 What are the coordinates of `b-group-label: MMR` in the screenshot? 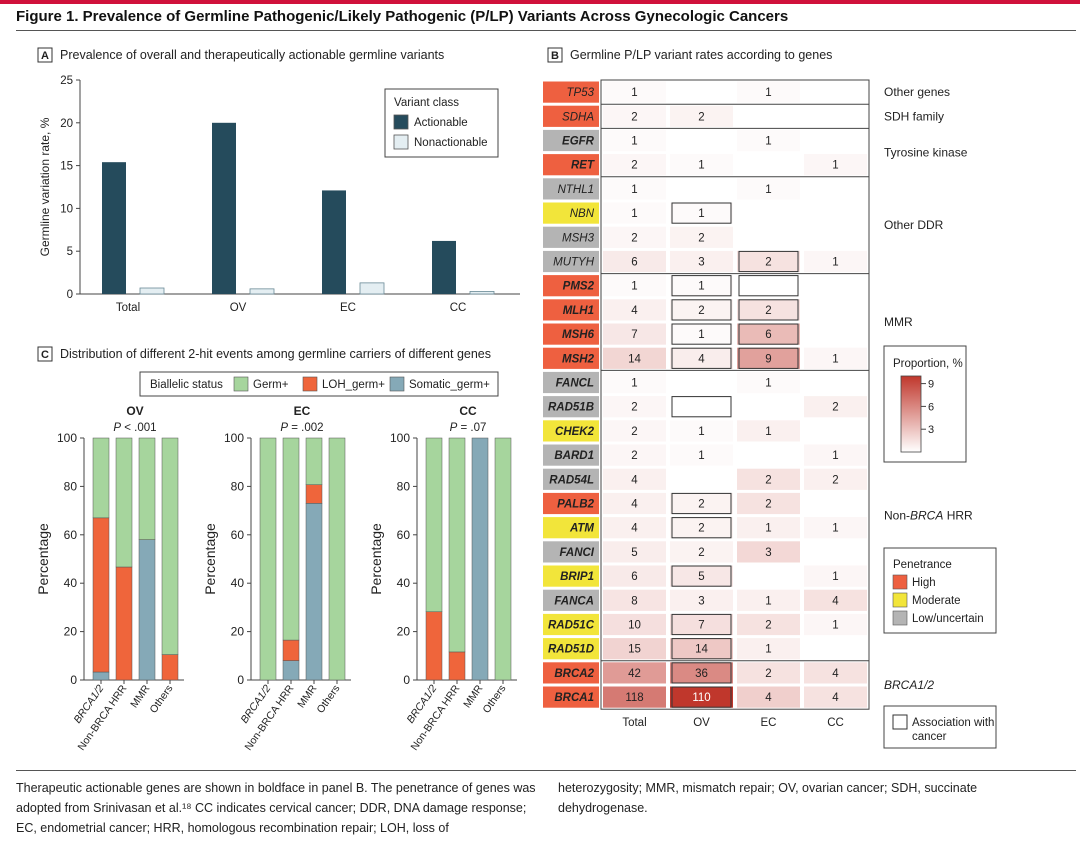 It's located at (898, 322).